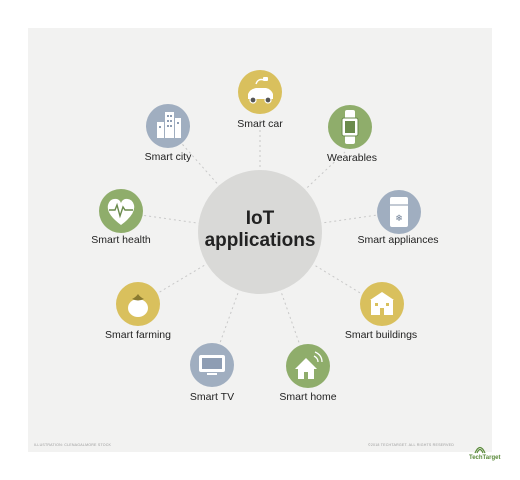 The image size is (520, 480). Describe the element at coordinates (480, 450) in the screenshot. I see `techtarget-logo-icon` at that location.